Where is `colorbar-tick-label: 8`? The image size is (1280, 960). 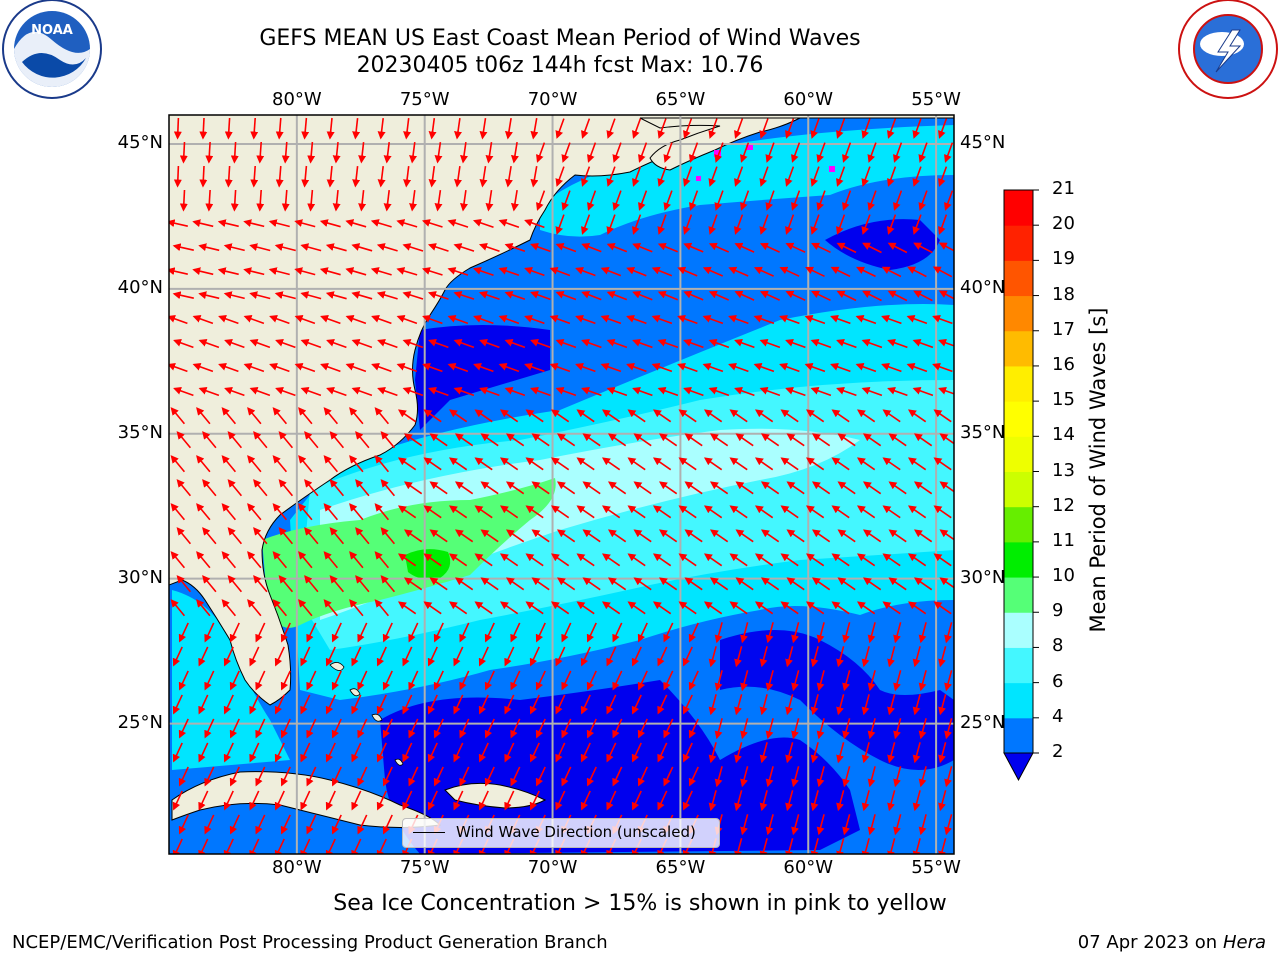 colorbar-tick-label: 8 is located at coordinates (1058, 646).